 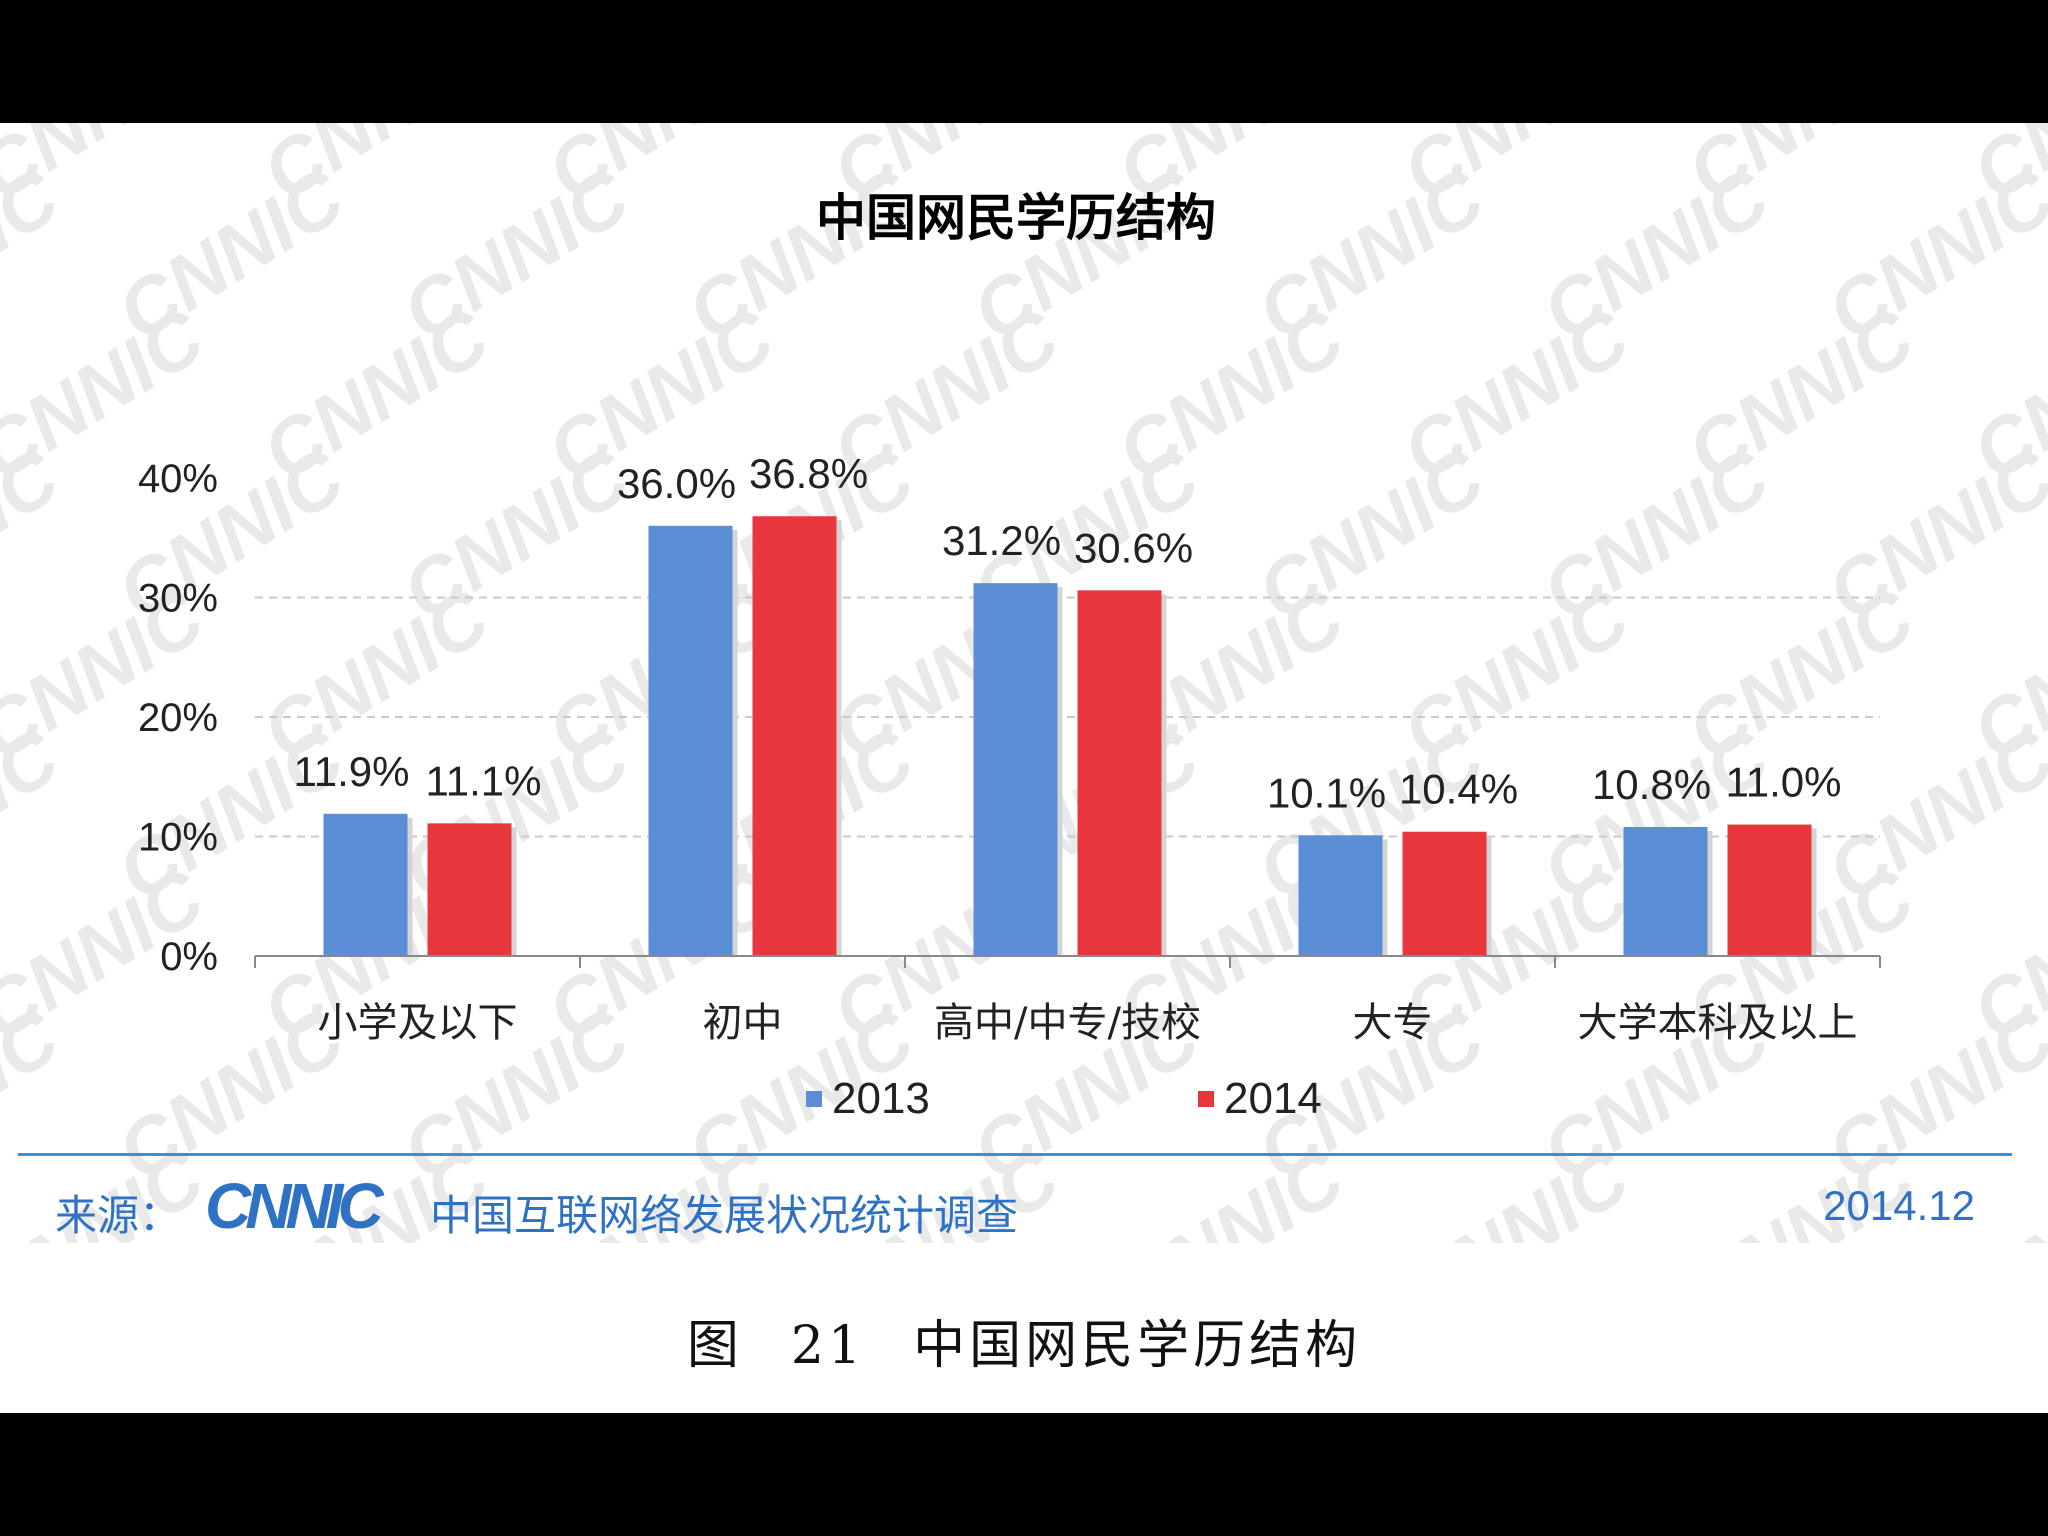 What do you see at coordinates (1393, 1023) in the screenshot?
I see `x-tick-label: 大专` at bounding box center [1393, 1023].